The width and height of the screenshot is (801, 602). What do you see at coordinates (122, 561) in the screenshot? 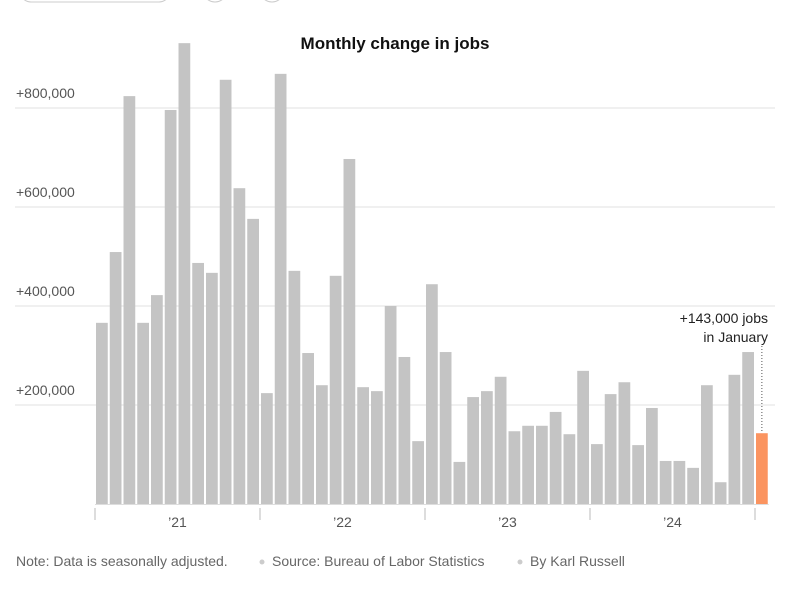
I see `note: Note: Data is seasonally adjusted.` at bounding box center [122, 561].